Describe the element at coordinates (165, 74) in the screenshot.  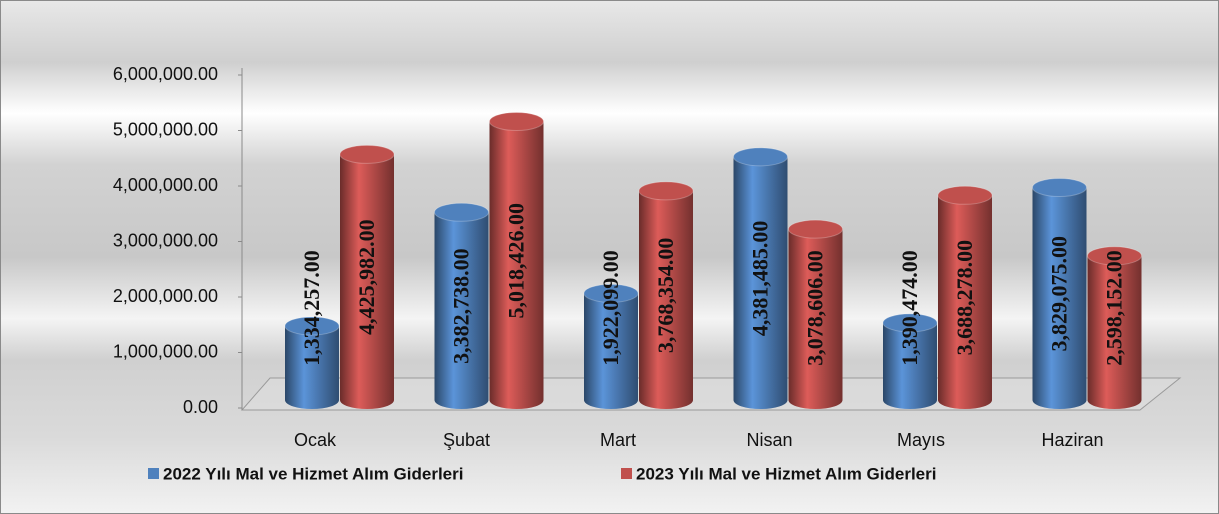
I see `y-tick-label: 6,000,000.00` at that location.